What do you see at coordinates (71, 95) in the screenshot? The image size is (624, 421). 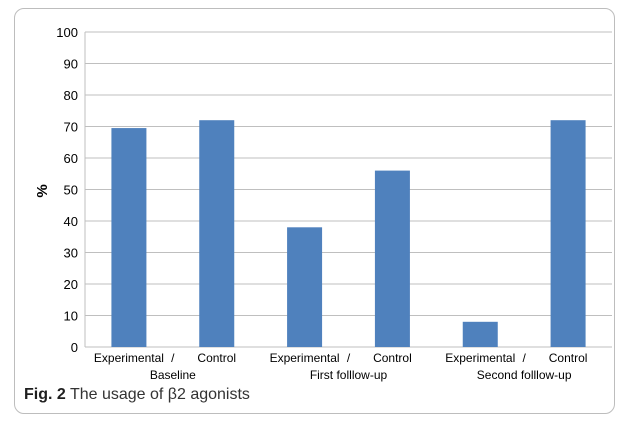 I see `y-tick-label: 80` at bounding box center [71, 95].